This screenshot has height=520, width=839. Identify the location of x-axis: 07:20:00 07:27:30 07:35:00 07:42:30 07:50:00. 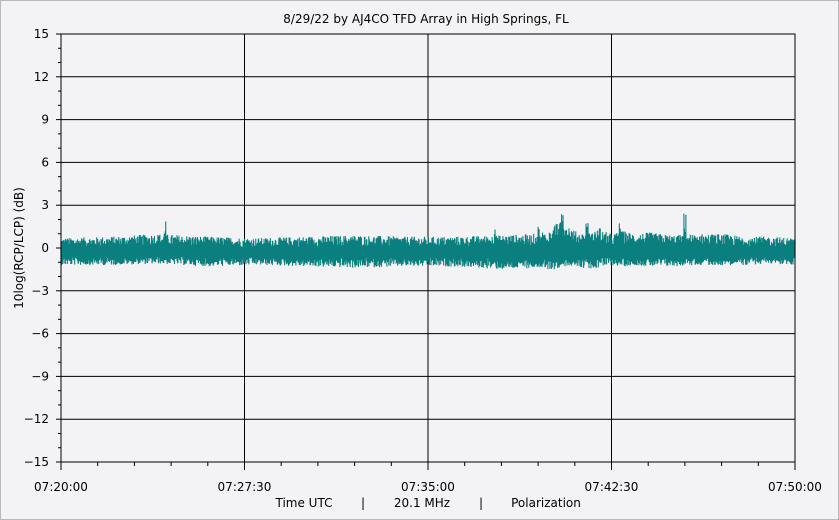
(428, 478).